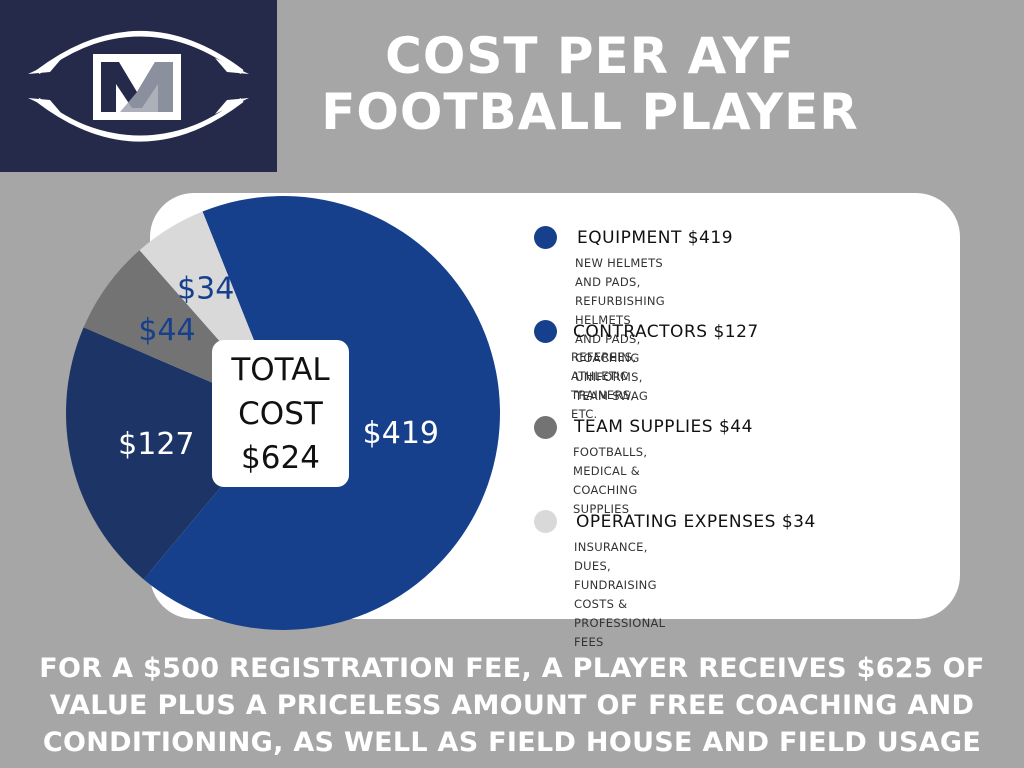  Describe the element at coordinates (666, 332) in the screenshot. I see `legend-title: CONTRACTORS $127` at that location.